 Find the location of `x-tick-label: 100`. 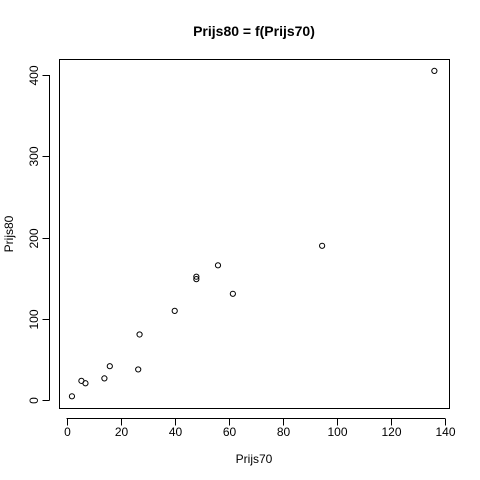

x-tick-label: 100 is located at coordinates (337, 432).